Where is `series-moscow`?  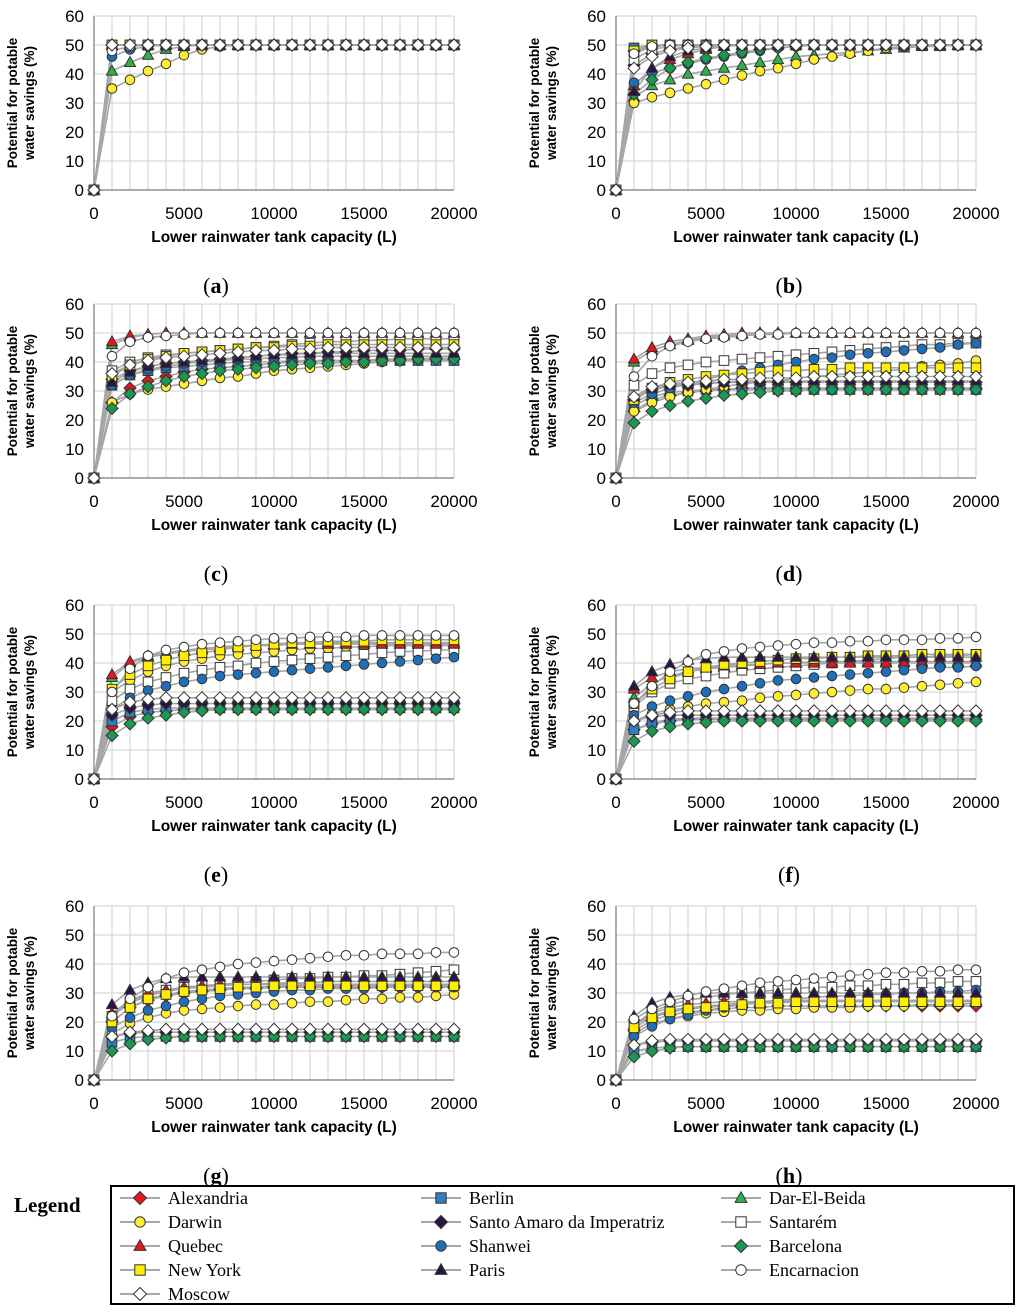 series-moscow is located at coordinates (796, 1059).